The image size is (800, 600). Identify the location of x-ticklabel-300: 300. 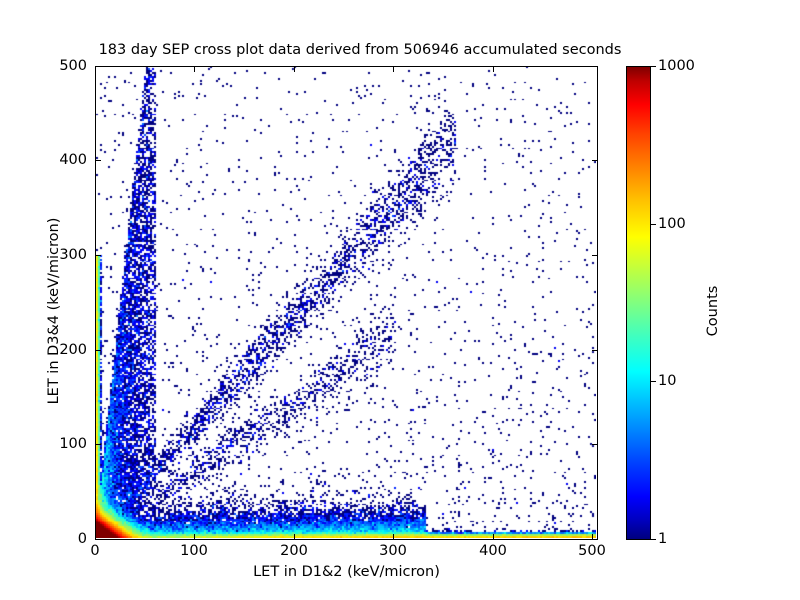
(393, 551).